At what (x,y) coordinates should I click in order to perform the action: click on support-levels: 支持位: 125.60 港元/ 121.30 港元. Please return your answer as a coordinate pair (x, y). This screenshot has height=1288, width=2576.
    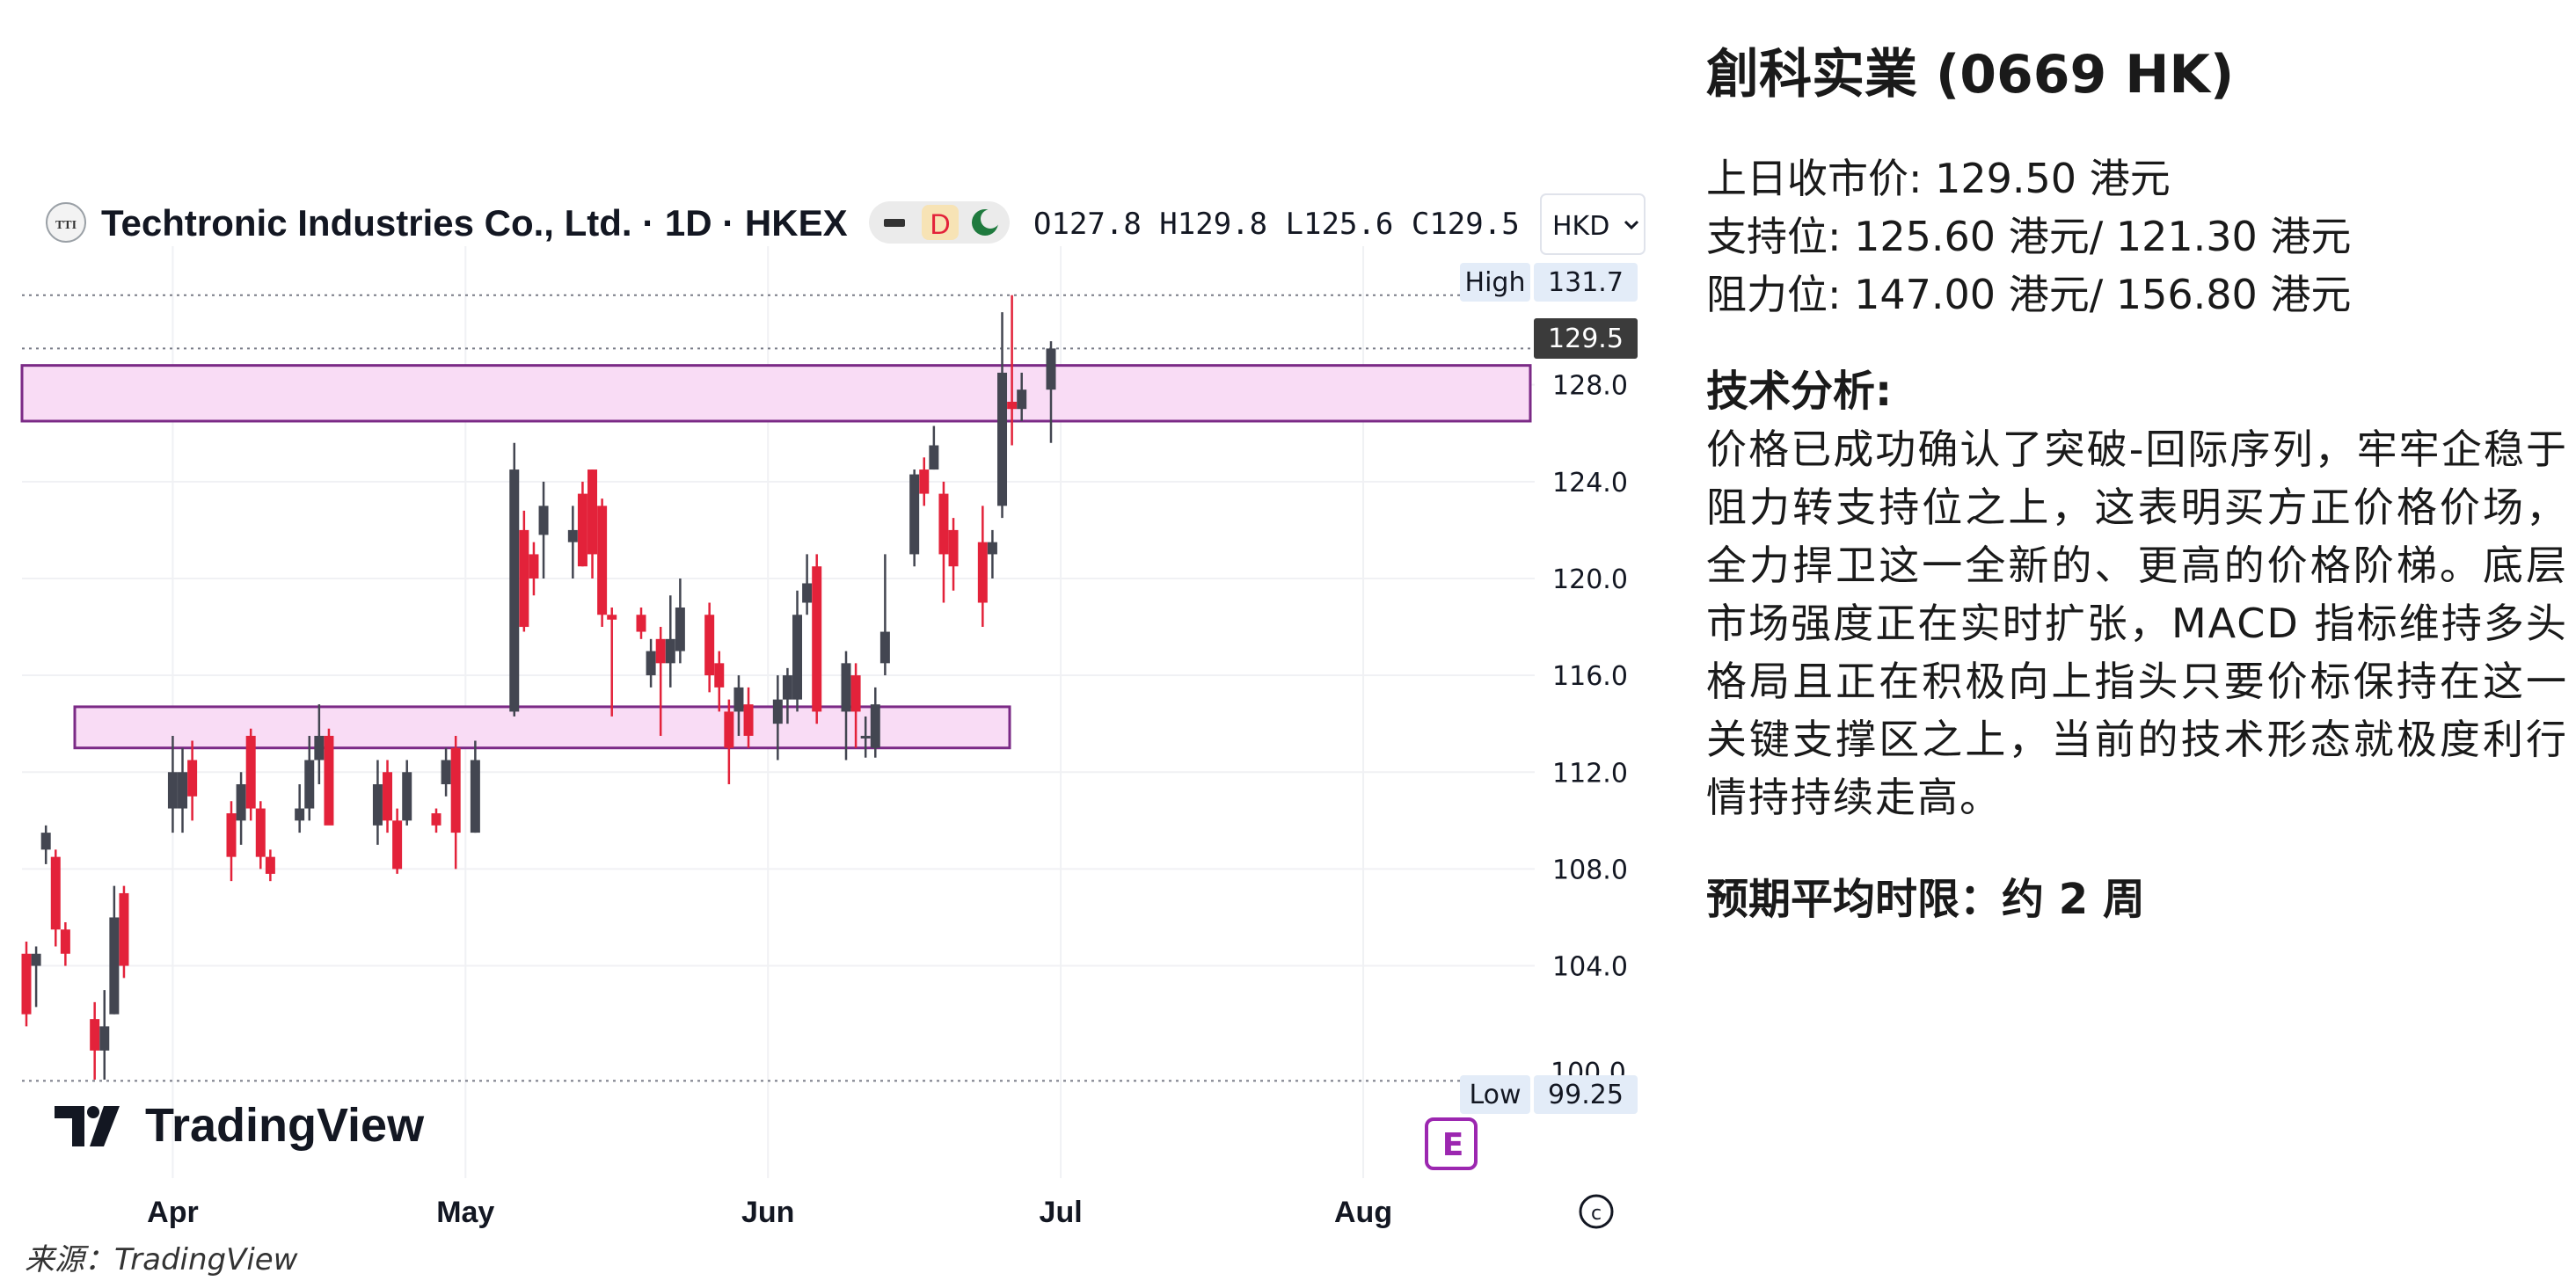
    Looking at the image, I should click on (2029, 236).